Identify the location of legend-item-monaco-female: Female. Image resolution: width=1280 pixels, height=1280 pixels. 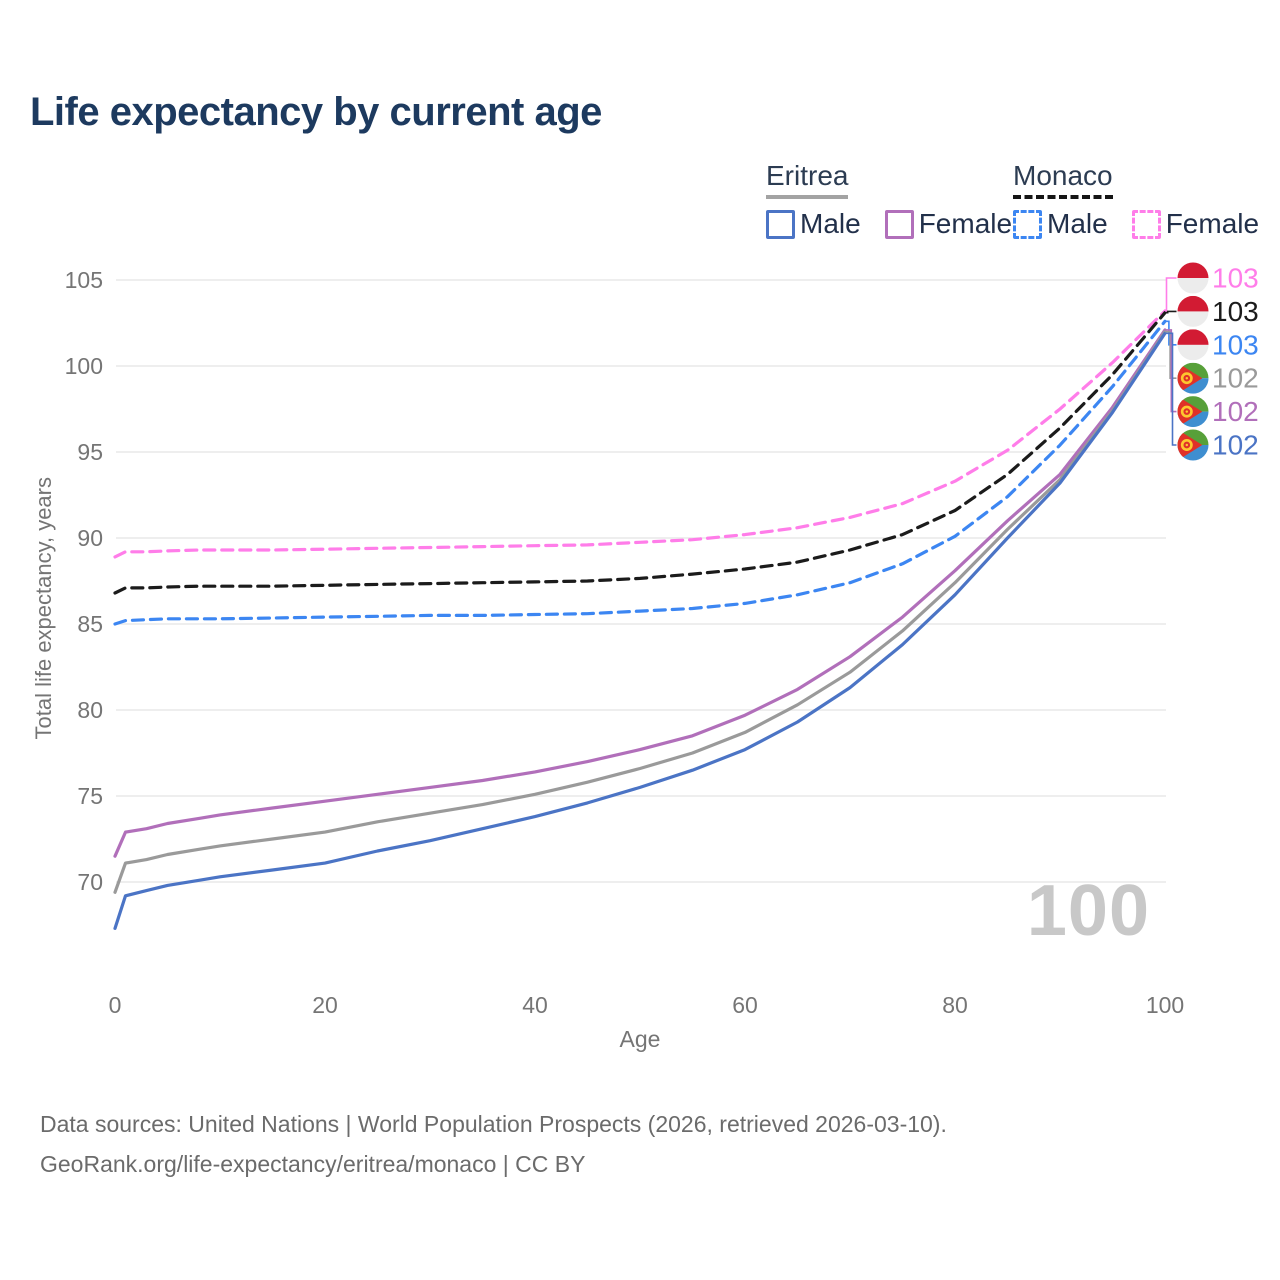
(1195, 224).